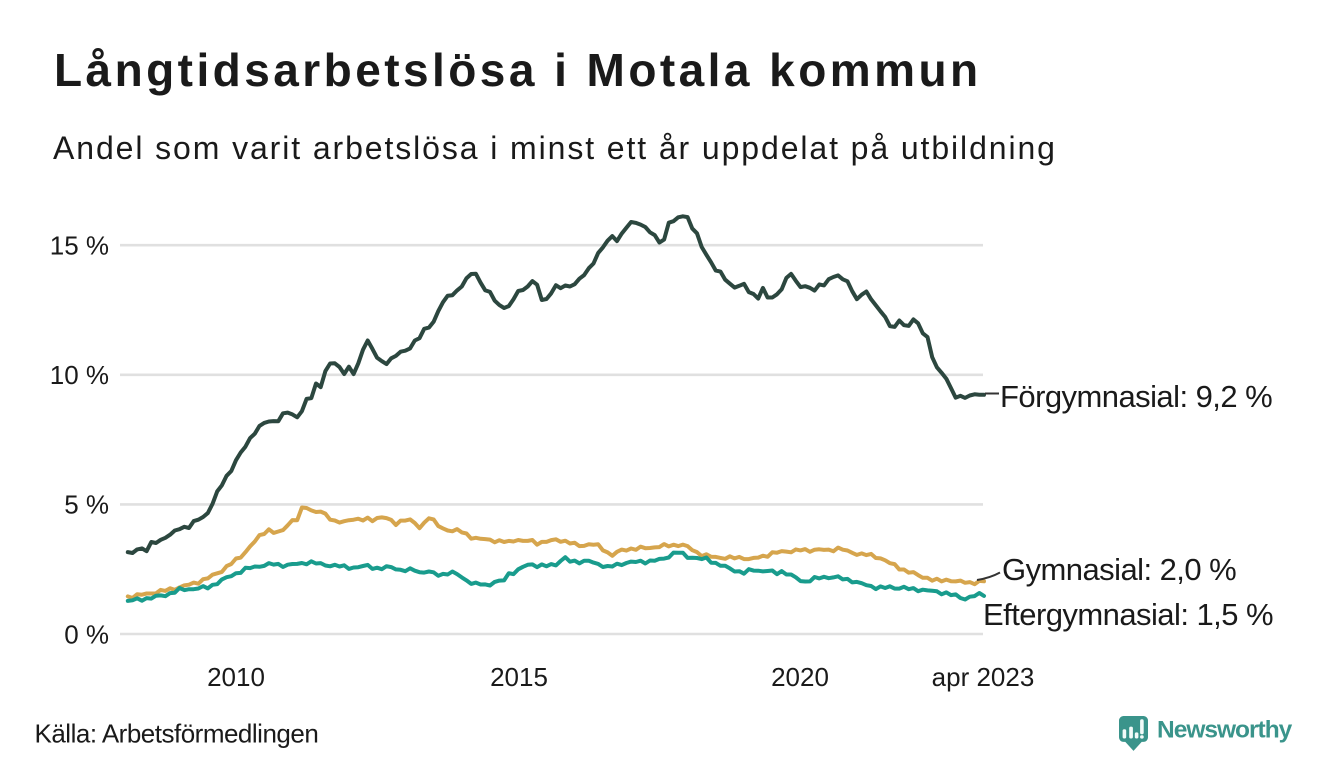 The width and height of the screenshot is (1340, 780). Describe the element at coordinates (1225, 729) in the screenshot. I see `svg-text: Newsworthy` at that location.